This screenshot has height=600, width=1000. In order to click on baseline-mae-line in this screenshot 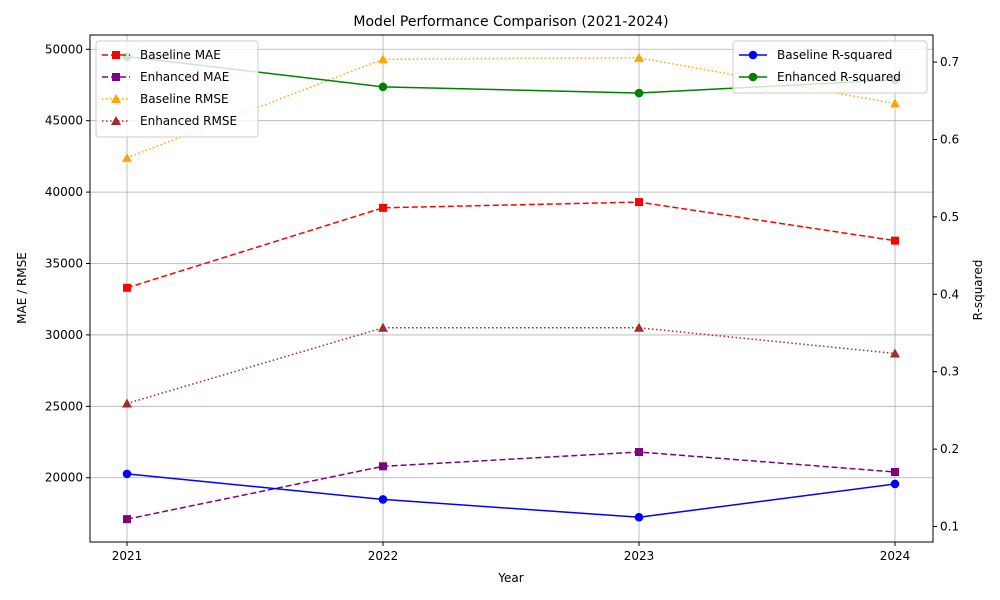, I will do `click(511, 245)`.